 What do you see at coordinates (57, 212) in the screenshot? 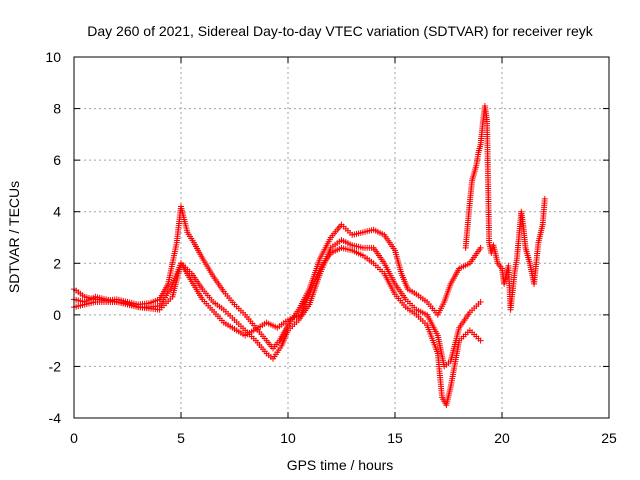
I see `y-tick-label: 4` at bounding box center [57, 212].